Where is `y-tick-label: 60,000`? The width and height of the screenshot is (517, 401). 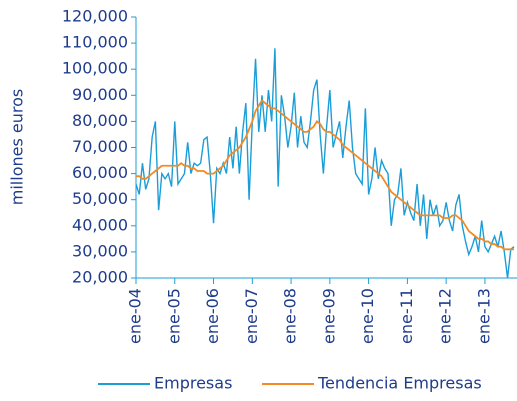 y-tick-label: 60,000 is located at coordinates (100, 172).